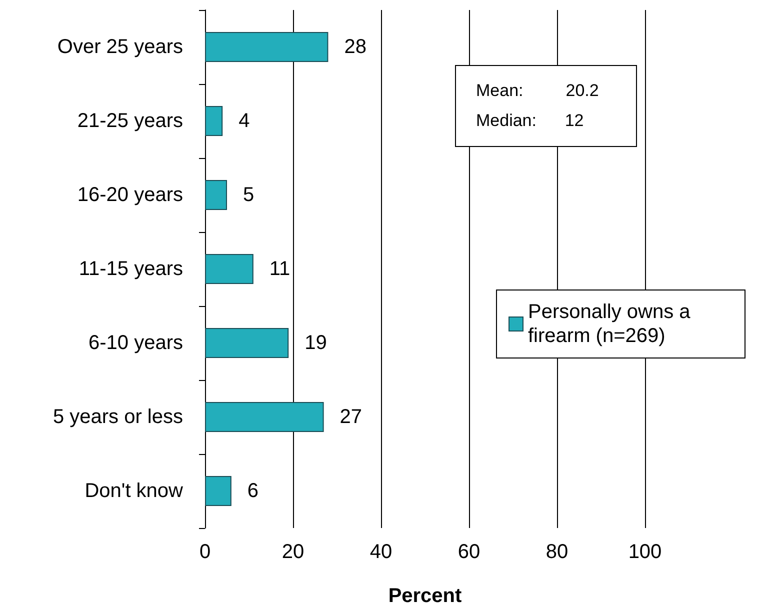 Image resolution: width=760 pixels, height=611 pixels. What do you see at coordinates (546, 106) in the screenshot?
I see `note-box: Mean: 20.2 Median: 12` at bounding box center [546, 106].